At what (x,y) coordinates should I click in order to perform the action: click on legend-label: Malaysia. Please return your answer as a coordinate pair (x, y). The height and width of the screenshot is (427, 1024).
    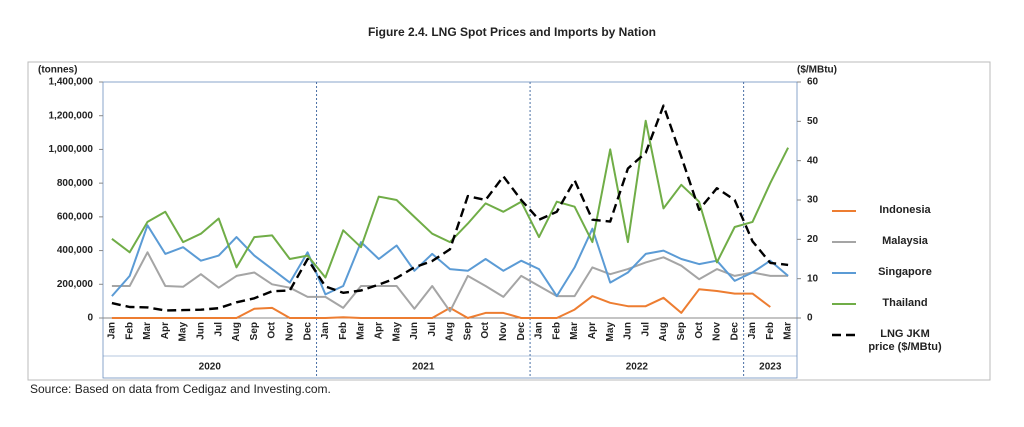
    Looking at the image, I should click on (905, 241).